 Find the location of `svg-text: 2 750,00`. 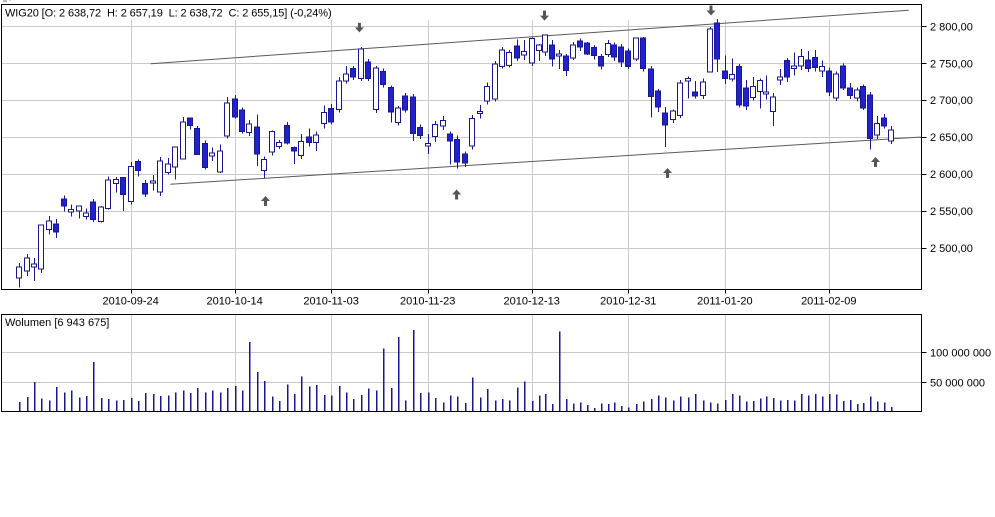

svg-text: 2 750,00 is located at coordinates (951, 64).